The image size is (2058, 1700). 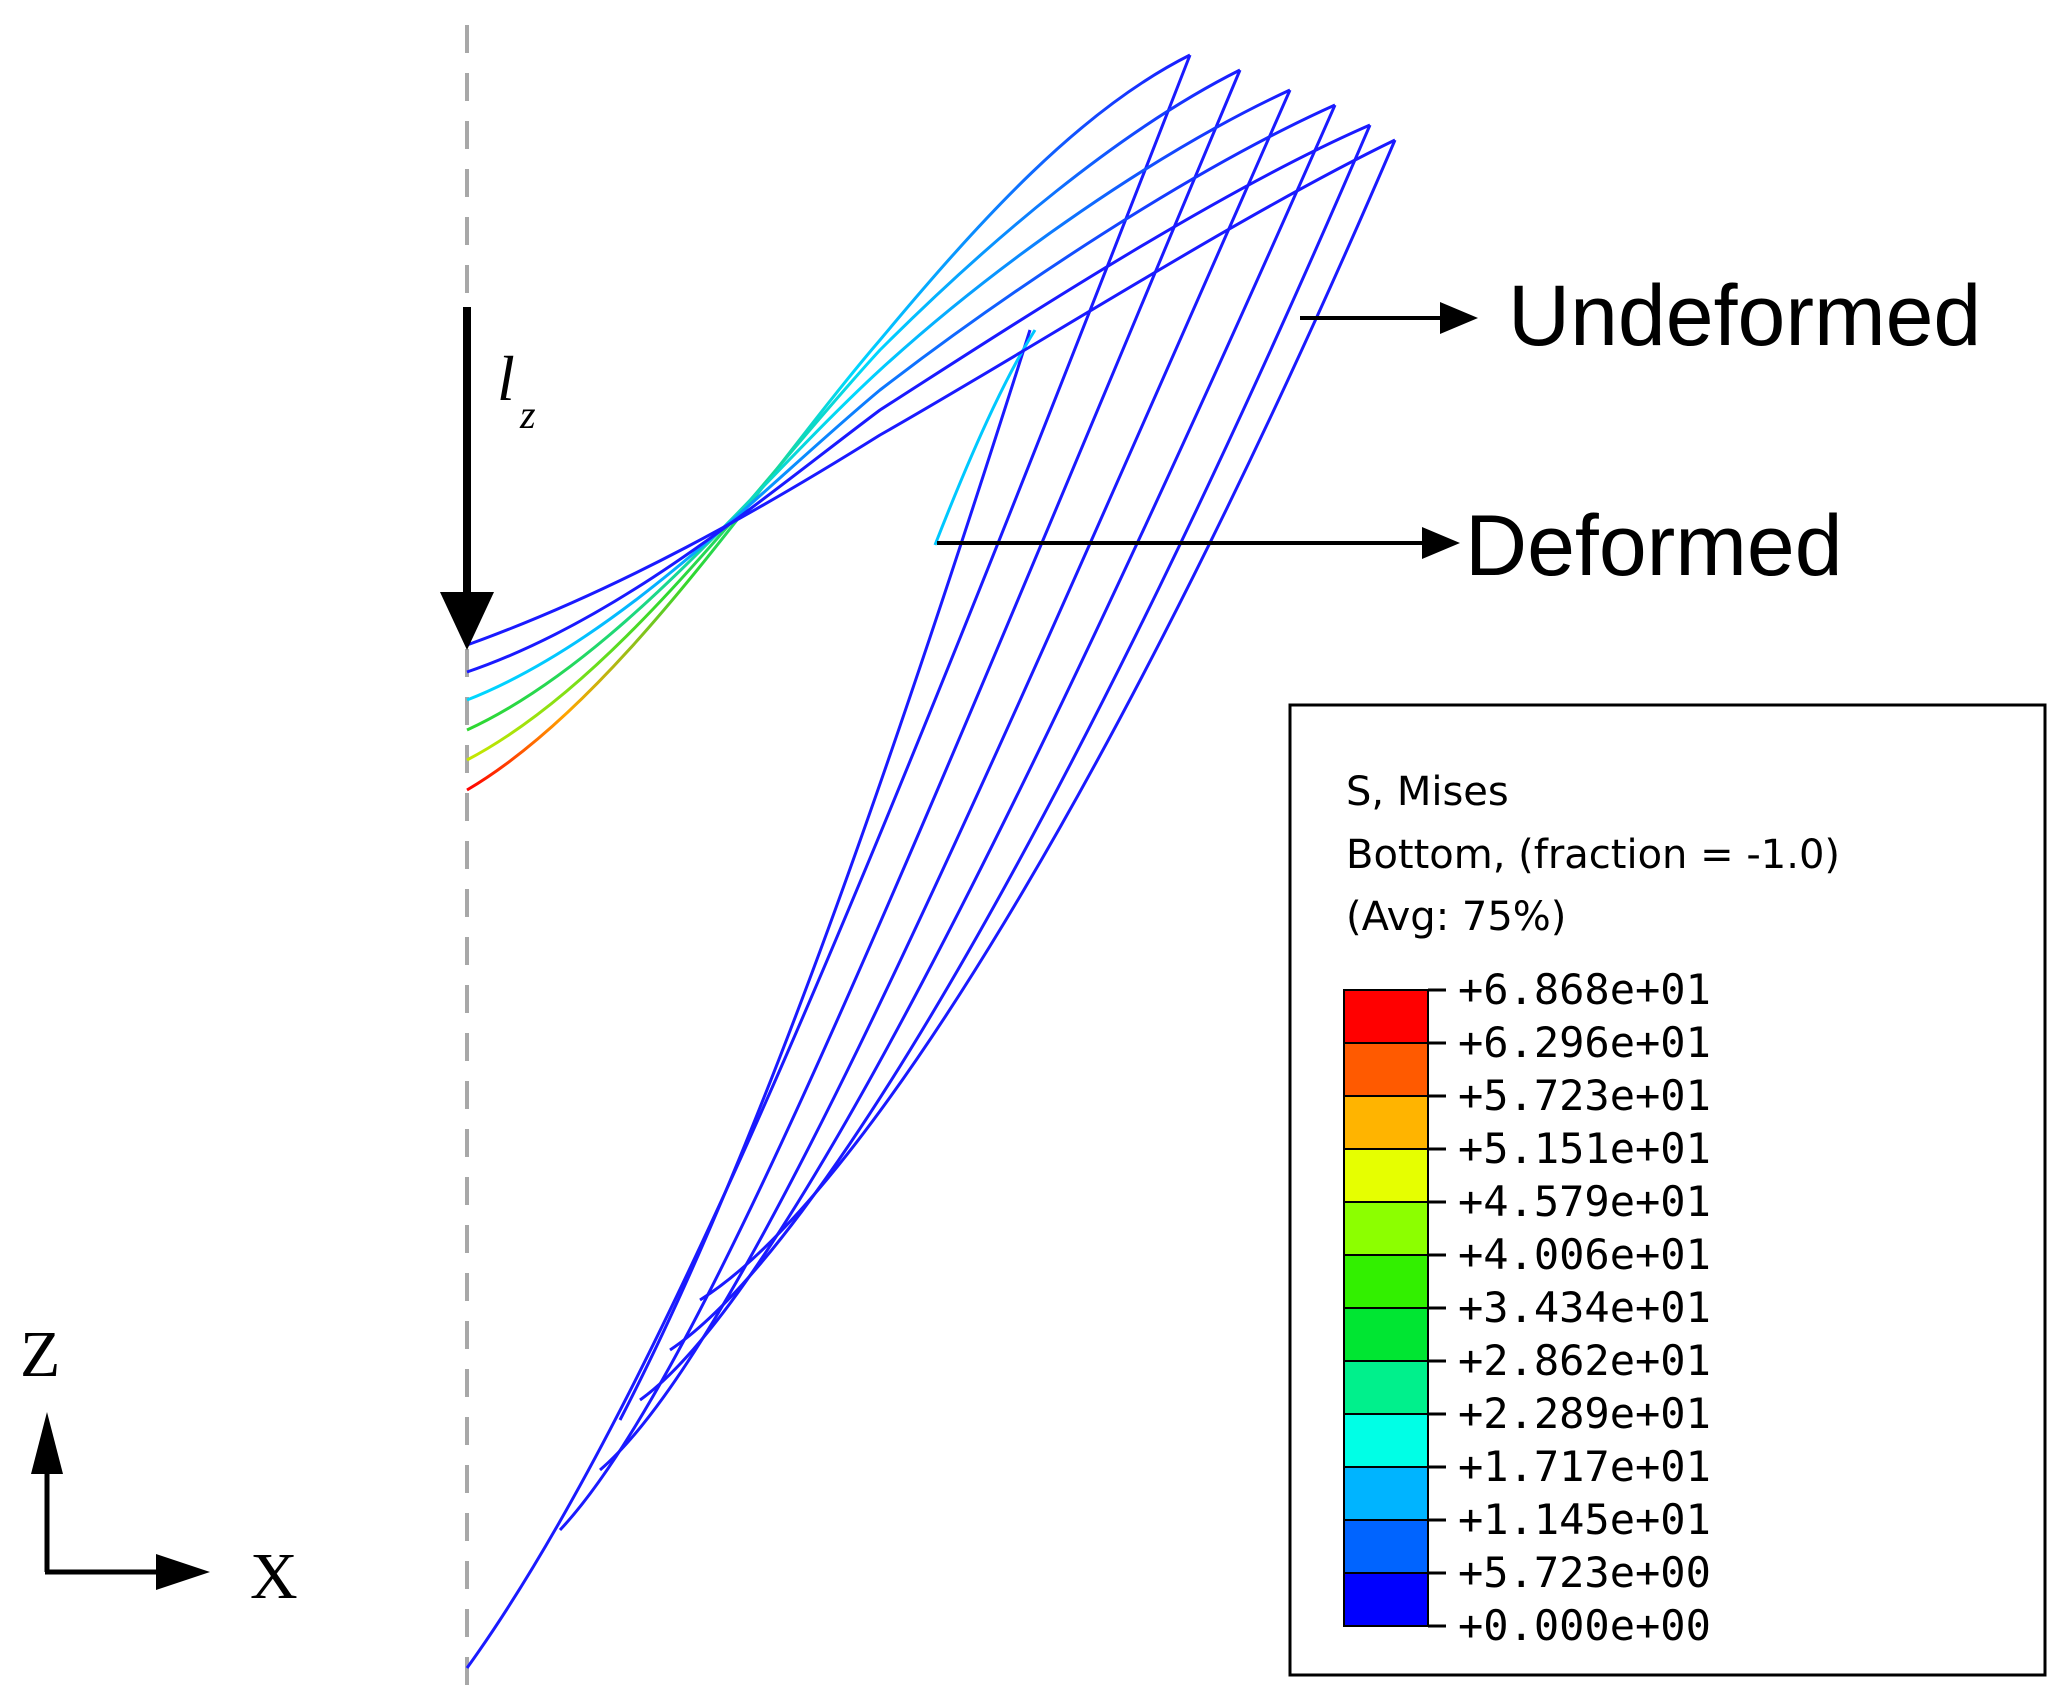 I want to click on deformed-label: Deformed, so click(x=1654, y=546).